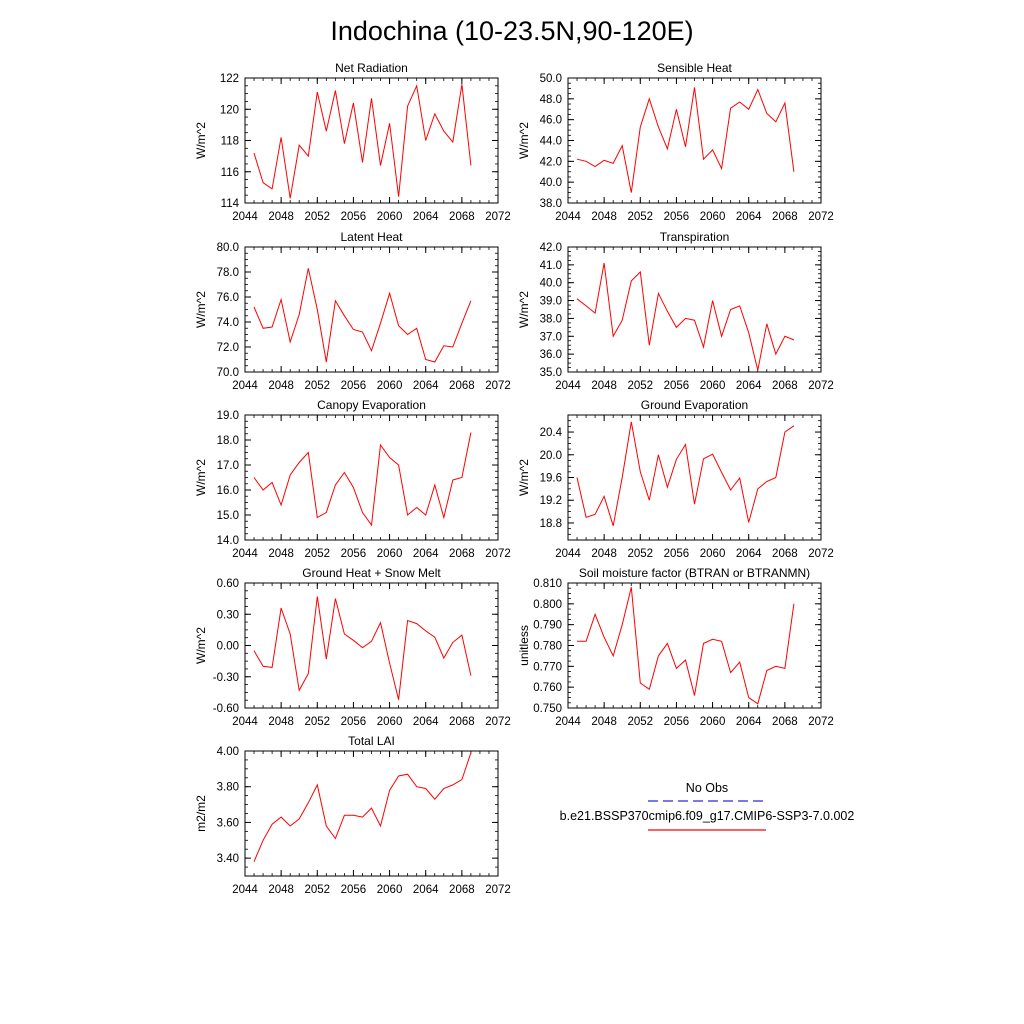  What do you see at coordinates (547, 709) in the screenshot?
I see `y-tick-label: 0.750` at bounding box center [547, 709].